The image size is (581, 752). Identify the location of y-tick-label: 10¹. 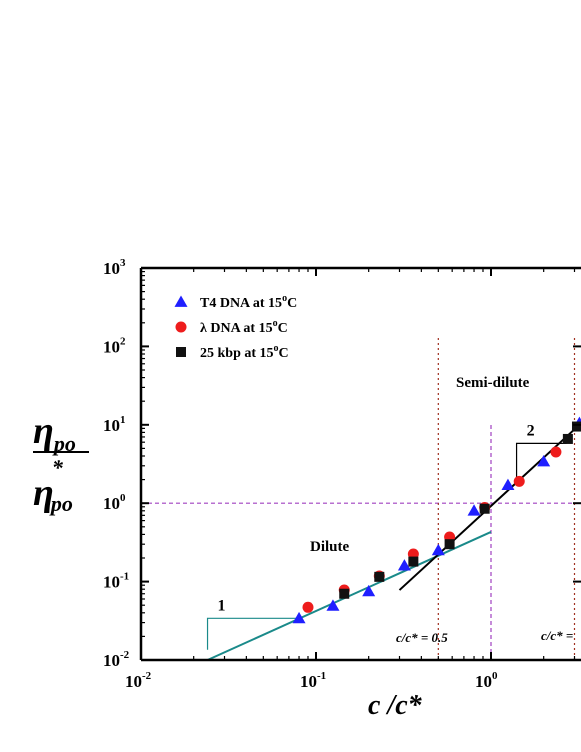
(114, 424).